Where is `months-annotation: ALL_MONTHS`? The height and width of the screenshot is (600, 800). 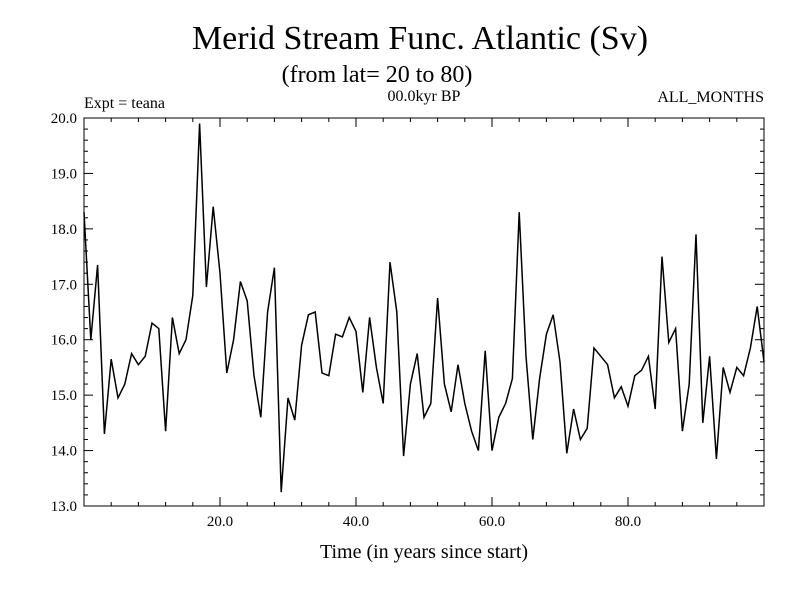
months-annotation: ALL_MONTHS is located at coordinates (710, 97).